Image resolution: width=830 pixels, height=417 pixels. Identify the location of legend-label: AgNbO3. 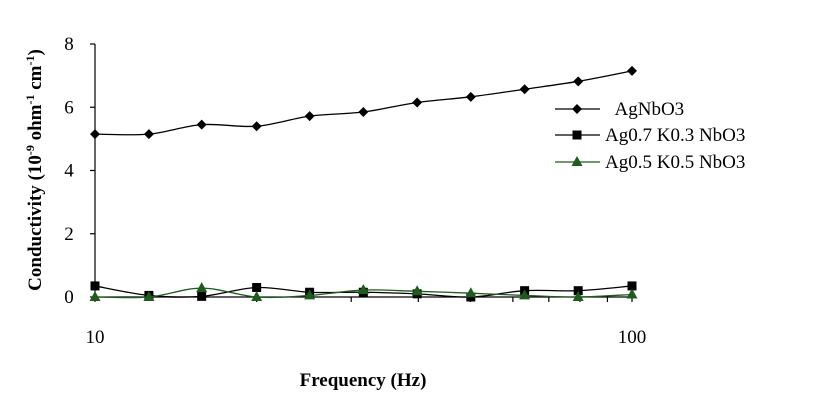
(644, 109).